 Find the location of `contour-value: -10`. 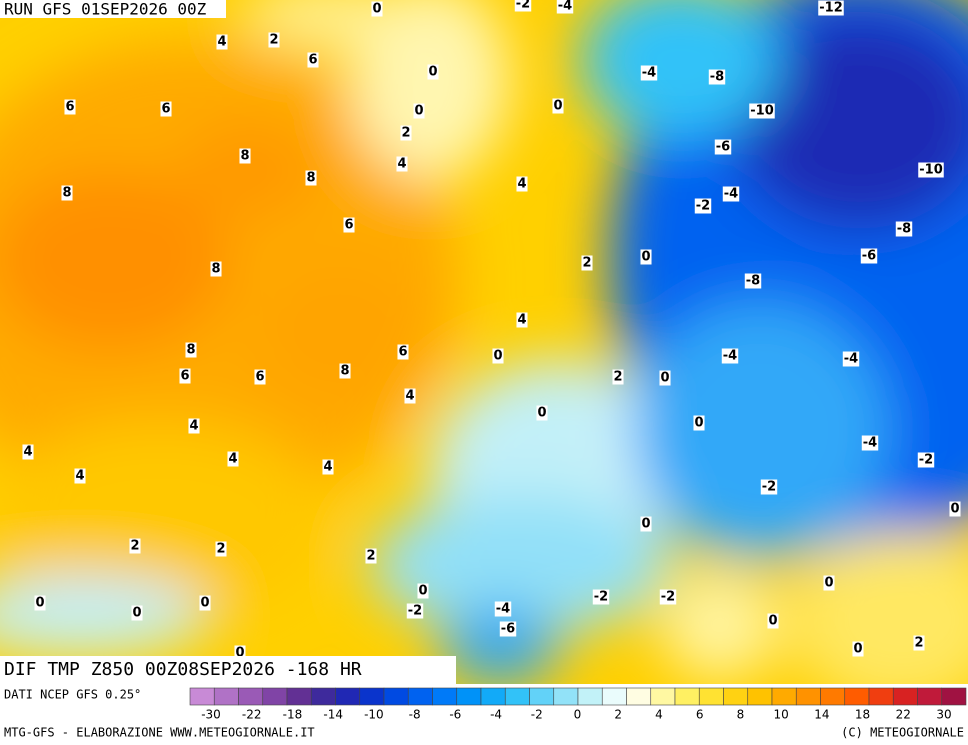

contour-value: -10 is located at coordinates (762, 111).